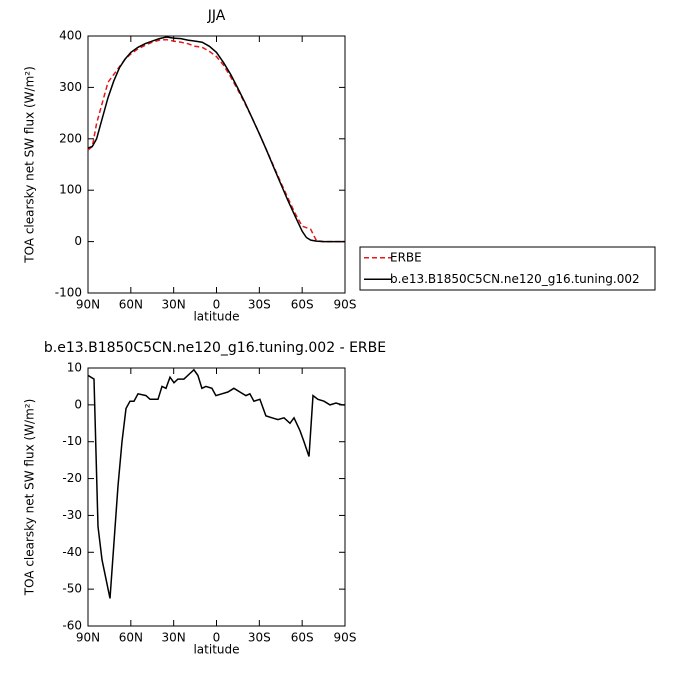  Describe the element at coordinates (74, 368) in the screenshot. I see `y-tick-label: 10` at that location.